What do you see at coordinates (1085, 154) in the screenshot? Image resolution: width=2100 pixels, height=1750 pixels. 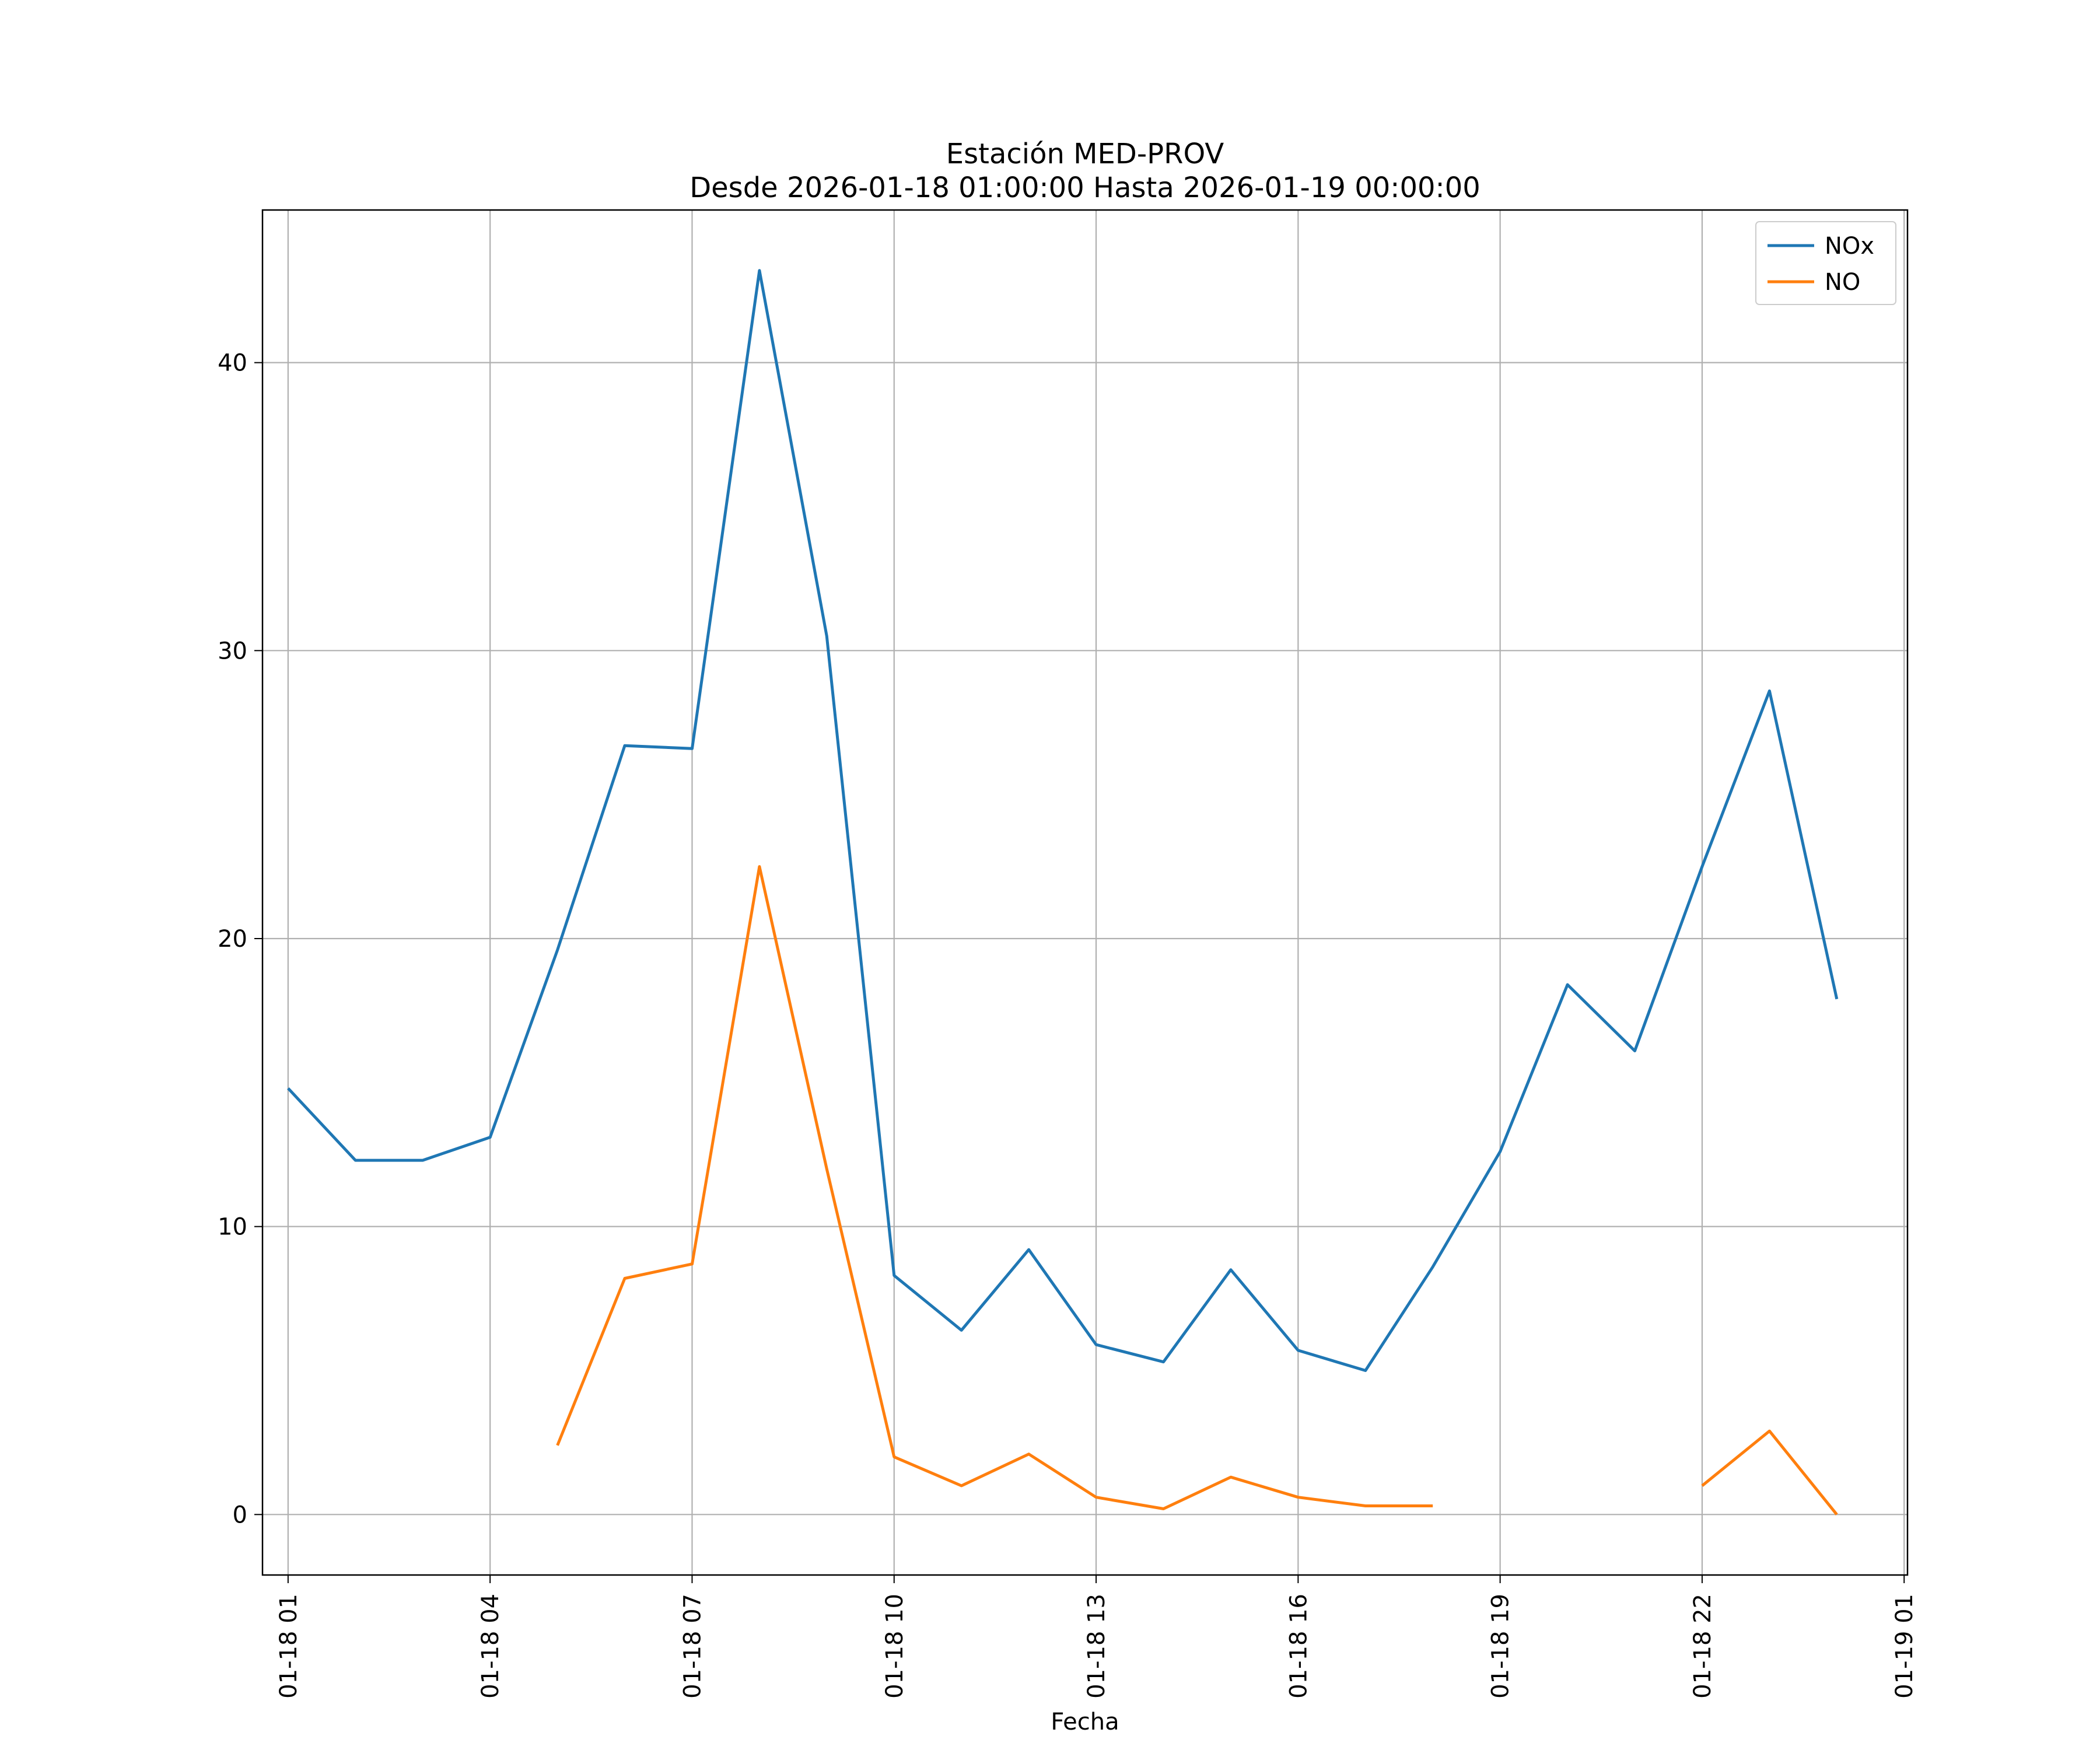 I see `chart-title: Estación MED-PROV` at bounding box center [1085, 154].